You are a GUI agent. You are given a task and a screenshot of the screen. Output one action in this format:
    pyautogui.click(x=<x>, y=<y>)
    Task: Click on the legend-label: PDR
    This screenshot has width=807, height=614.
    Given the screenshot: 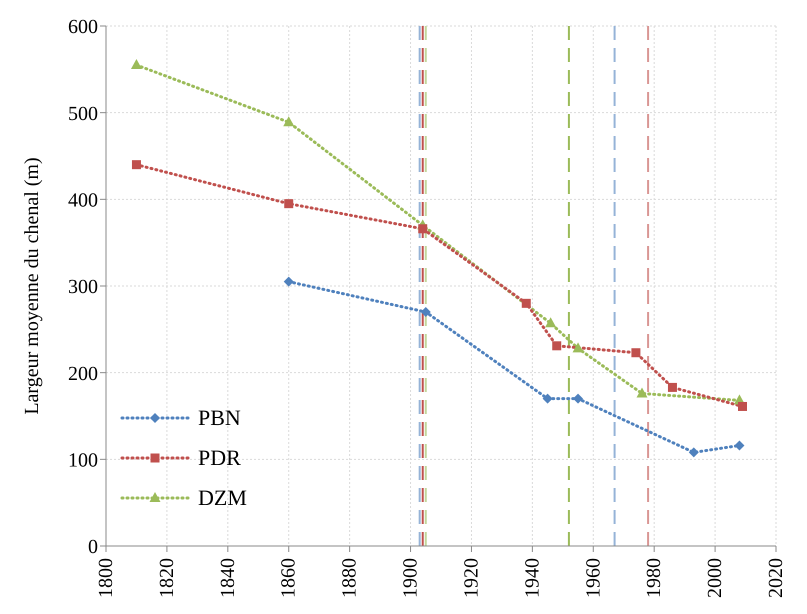 What is the action you would take?
    pyautogui.click(x=219, y=458)
    